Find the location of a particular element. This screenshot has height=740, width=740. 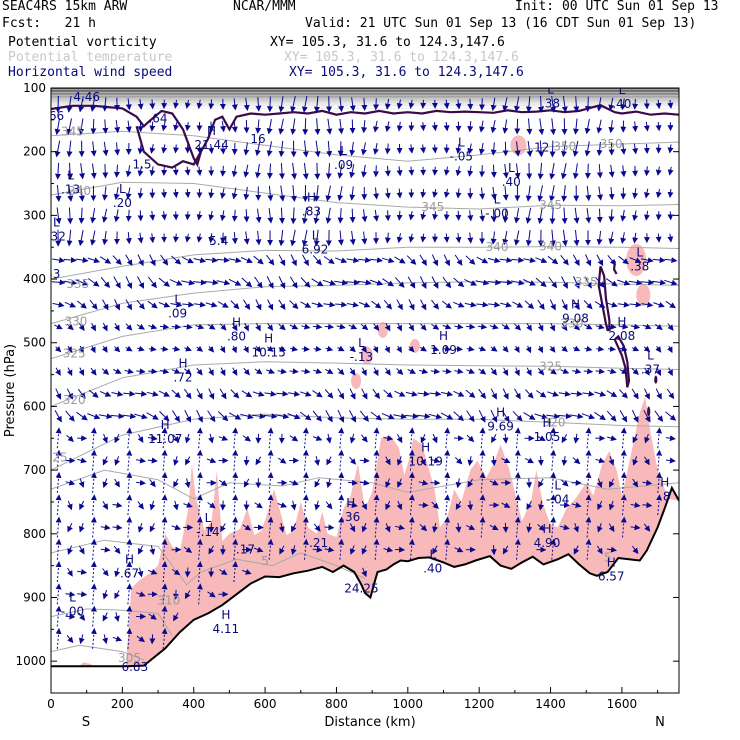

stratosphere-shading is located at coordinates (365, 99).